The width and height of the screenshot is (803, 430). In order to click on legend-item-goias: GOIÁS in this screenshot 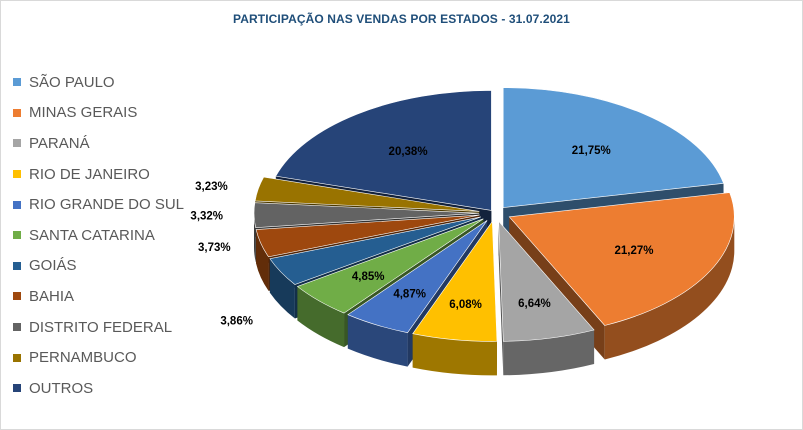, I will do `click(98, 266)`.